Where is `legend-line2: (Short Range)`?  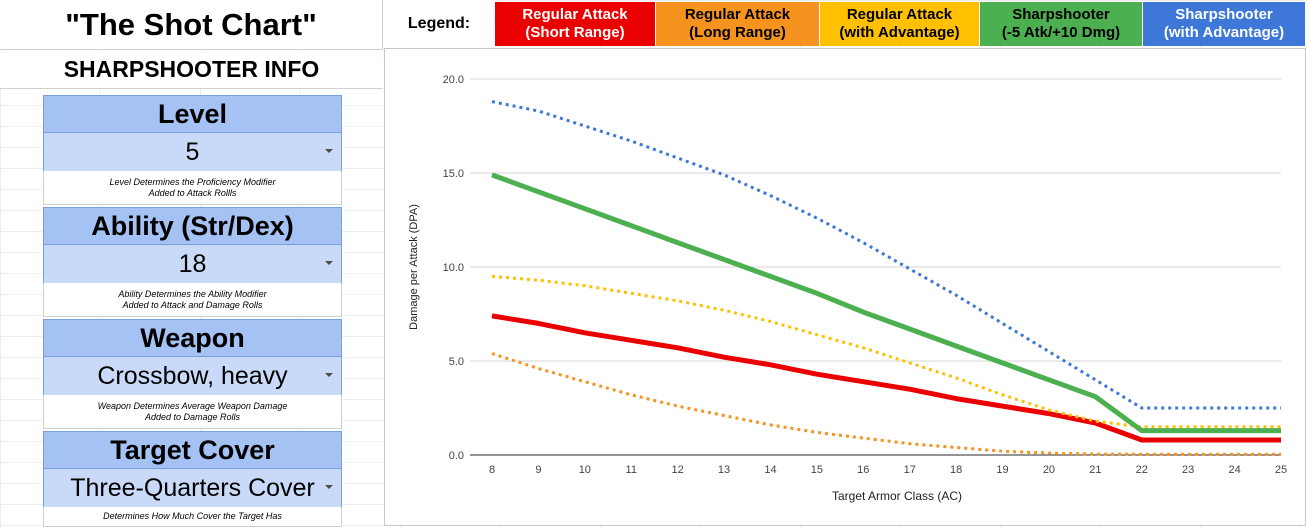
legend-line2: (Short Range) is located at coordinates (575, 32).